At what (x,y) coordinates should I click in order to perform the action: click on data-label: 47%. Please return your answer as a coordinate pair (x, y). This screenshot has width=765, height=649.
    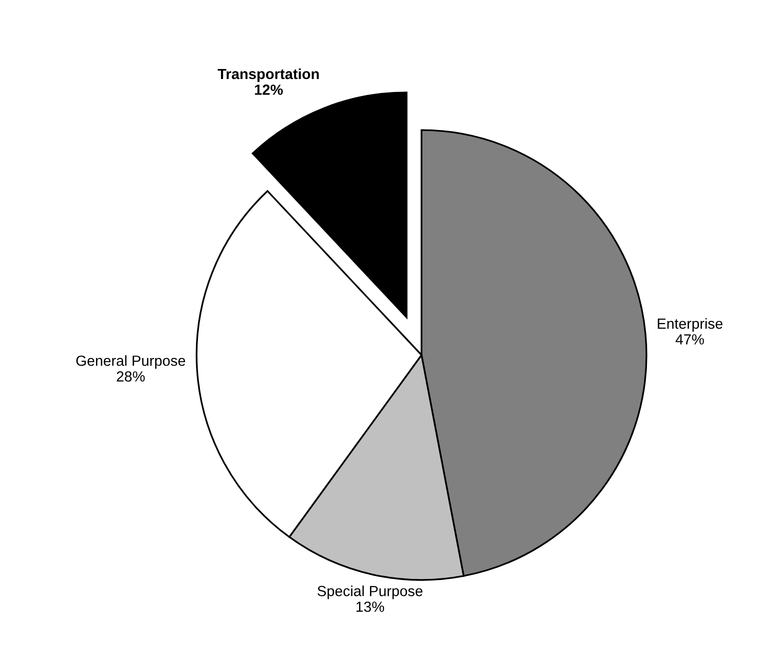
    Looking at the image, I should click on (690, 339).